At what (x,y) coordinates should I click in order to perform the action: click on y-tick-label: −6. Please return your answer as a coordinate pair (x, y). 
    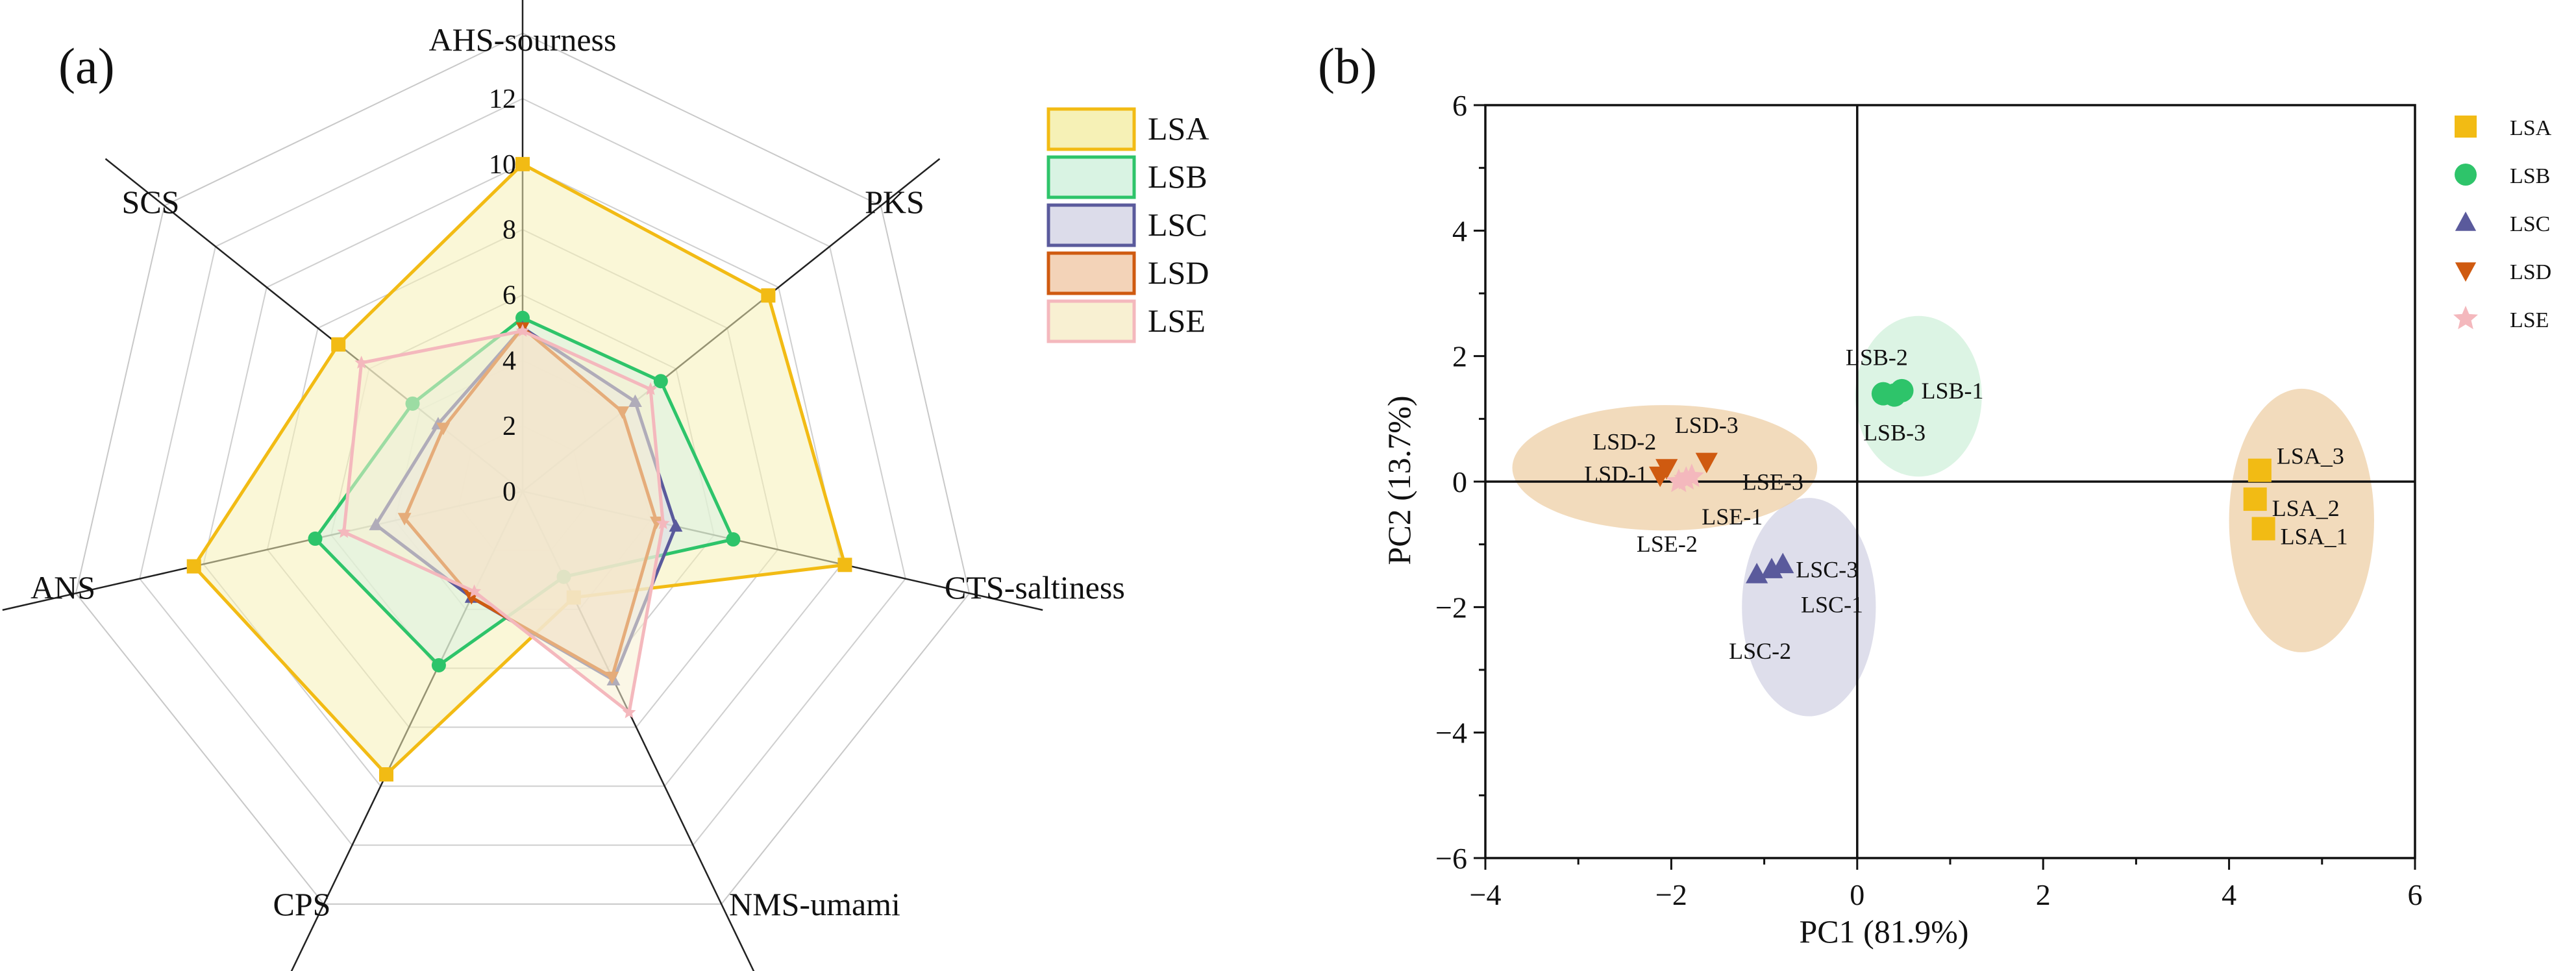
    Looking at the image, I should click on (1451, 858).